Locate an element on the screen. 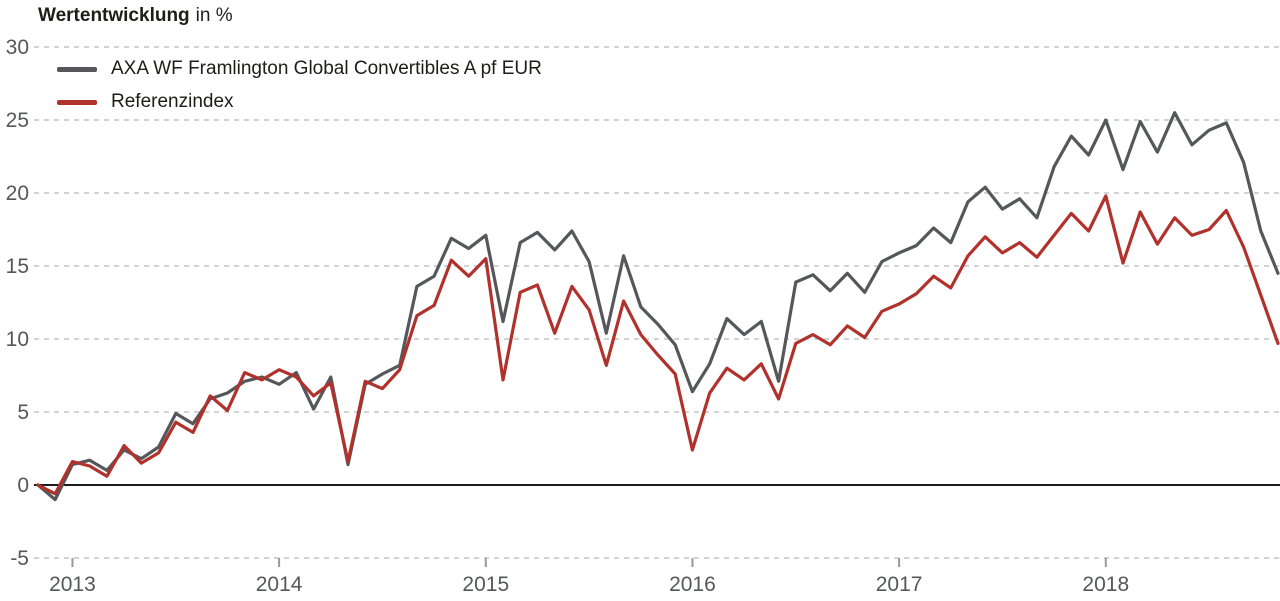 The height and width of the screenshot is (601, 1280). y-axis-label: 15 is located at coordinates (17, 266).